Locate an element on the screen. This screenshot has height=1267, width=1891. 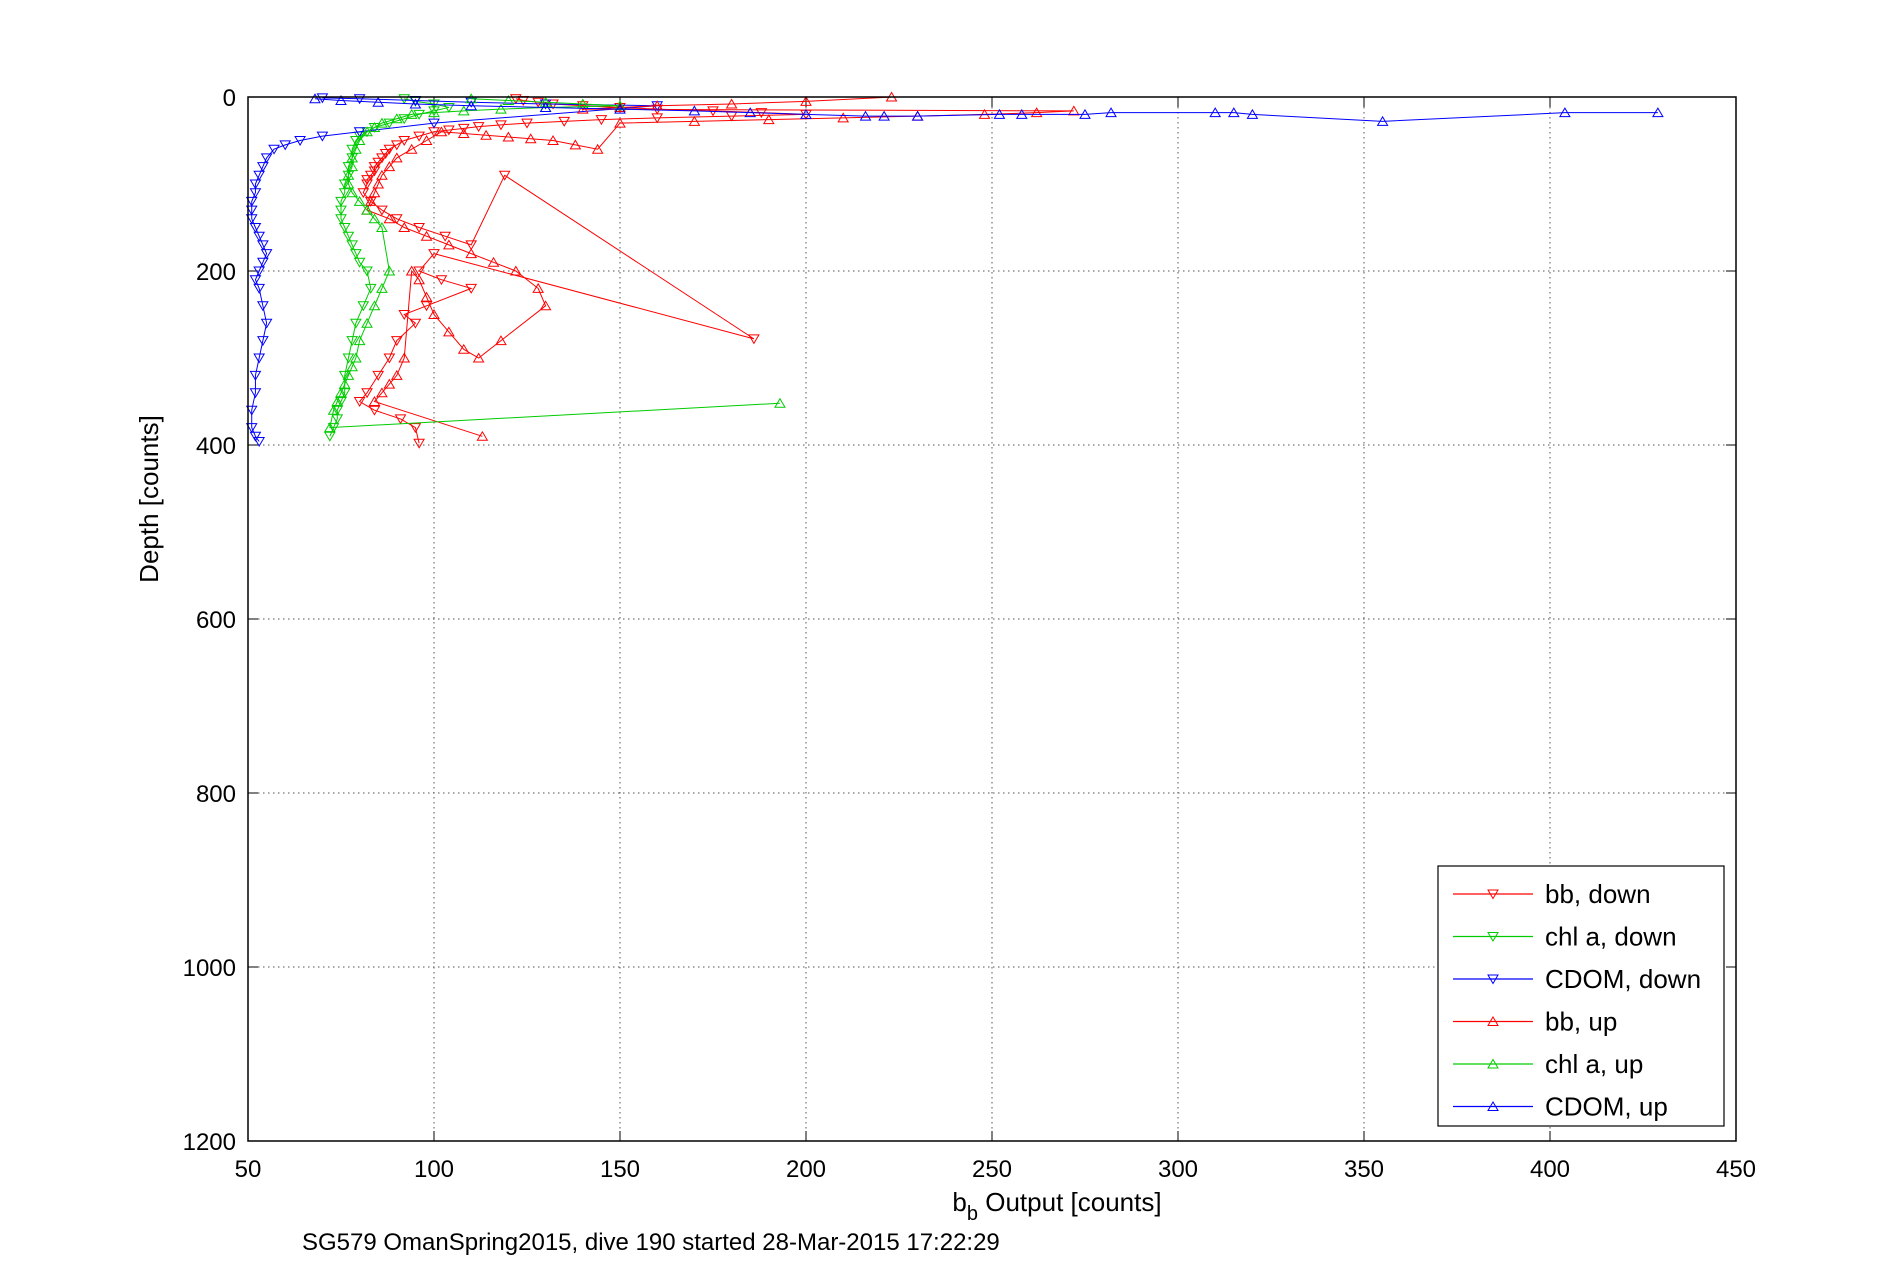
y-tick-label: 400 is located at coordinates (216, 446).